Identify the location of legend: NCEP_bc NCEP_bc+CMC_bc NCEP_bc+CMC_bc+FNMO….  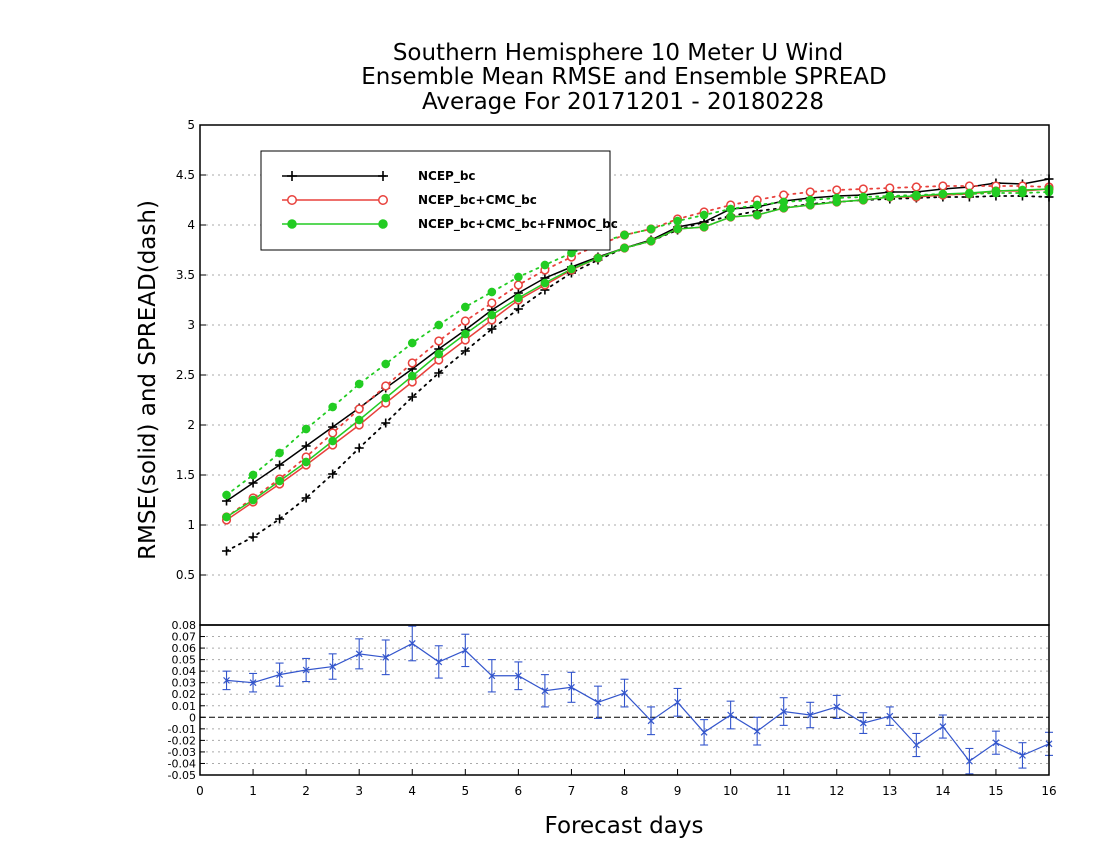
(439, 200).